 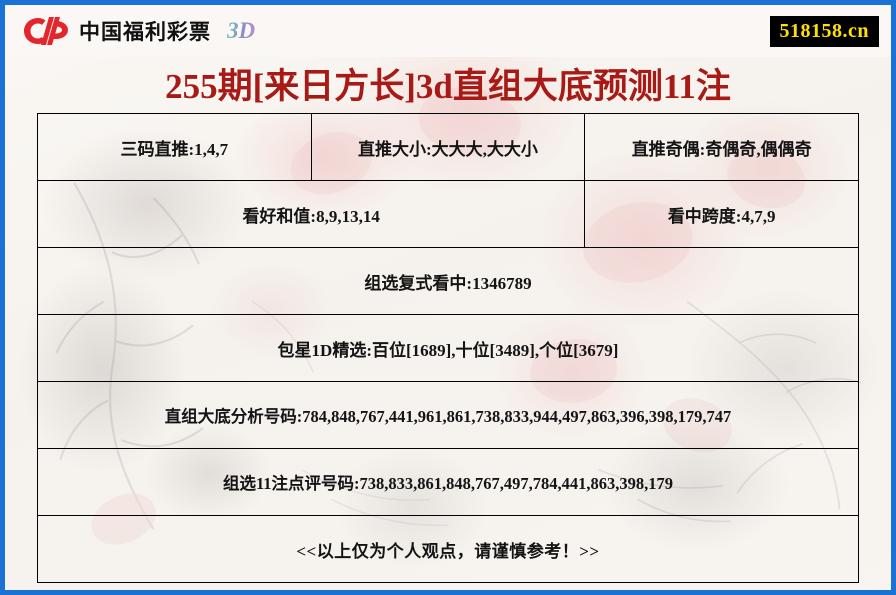 I want to click on site-header: 中国福利彩票 3D 518158.cn, so click(x=448, y=31).